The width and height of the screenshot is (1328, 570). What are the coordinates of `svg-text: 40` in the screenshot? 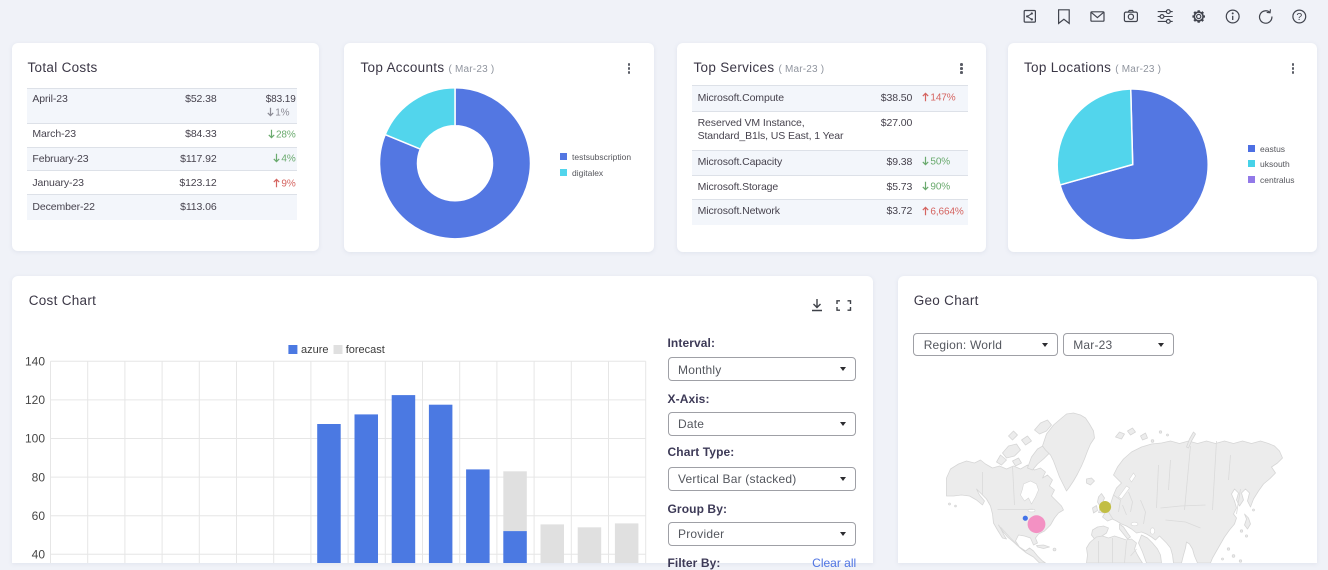 It's located at (38, 555).